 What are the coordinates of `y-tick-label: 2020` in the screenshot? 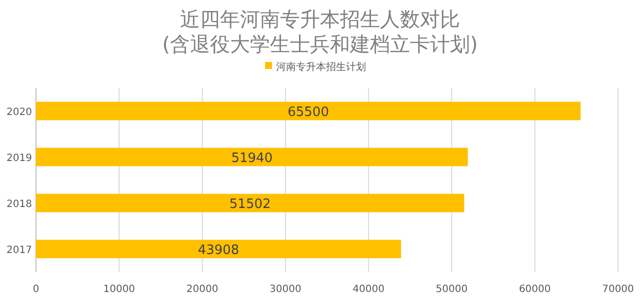 It's located at (19, 112).